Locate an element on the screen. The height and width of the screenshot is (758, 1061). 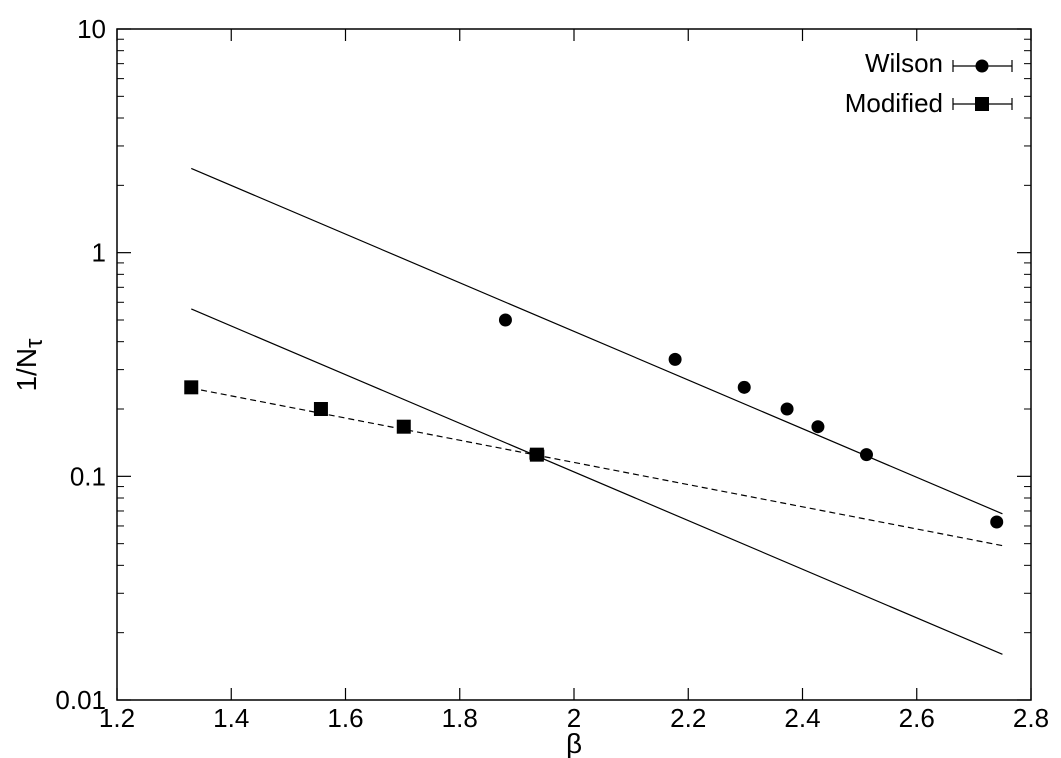
y-tick-label: 10 is located at coordinates (91, 29).